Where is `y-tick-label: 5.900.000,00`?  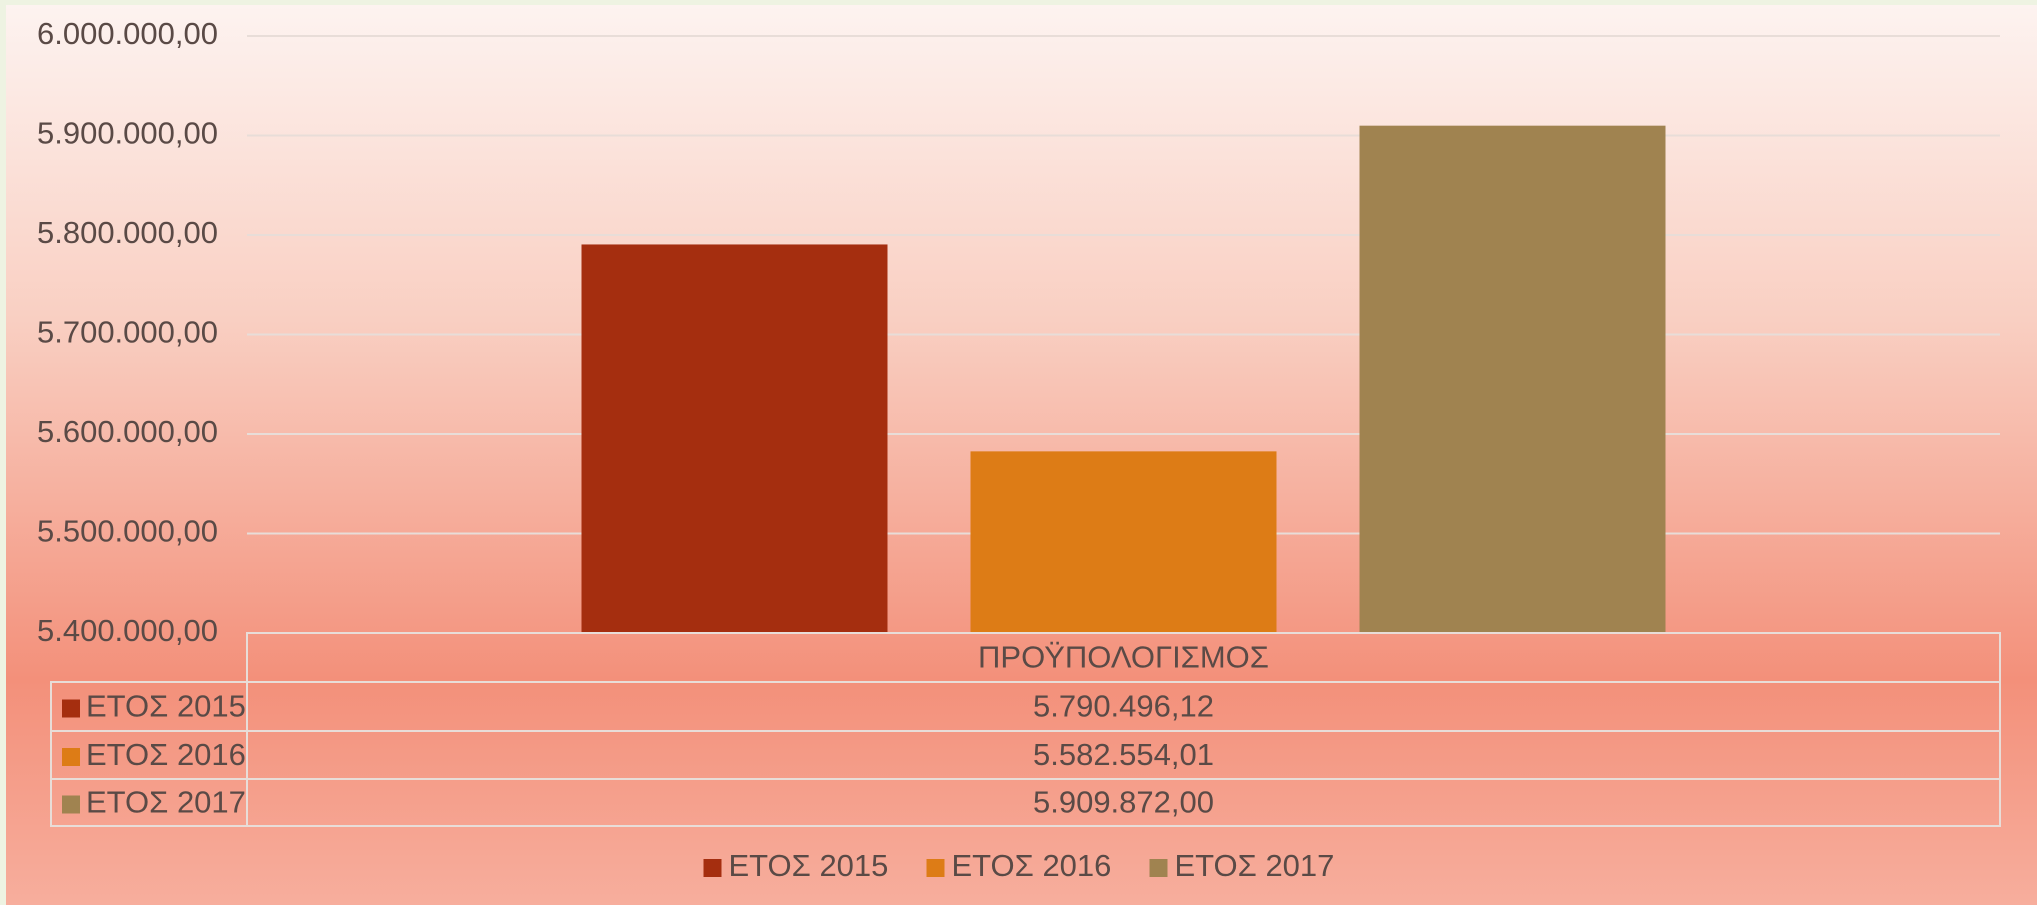
y-tick-label: 5.900.000,00 is located at coordinates (127, 133).